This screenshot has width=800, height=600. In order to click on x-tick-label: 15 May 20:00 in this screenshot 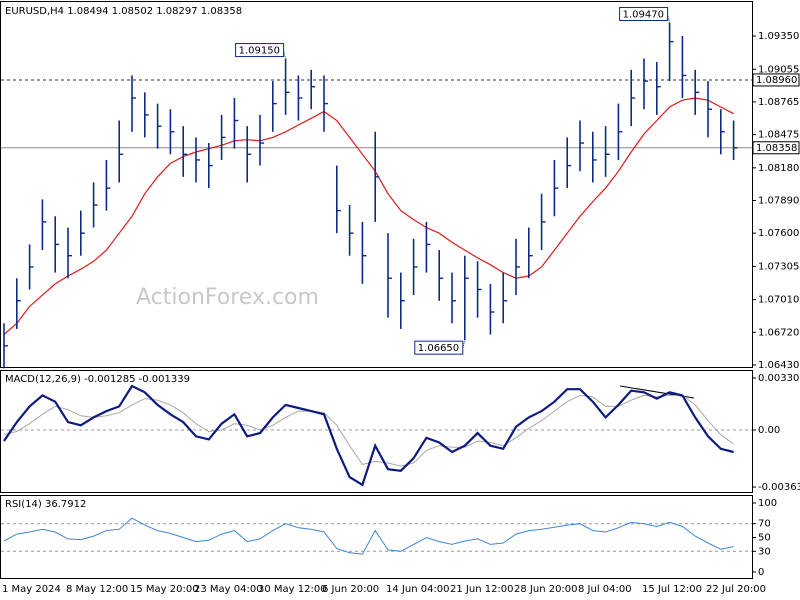, I will do `click(164, 589)`.